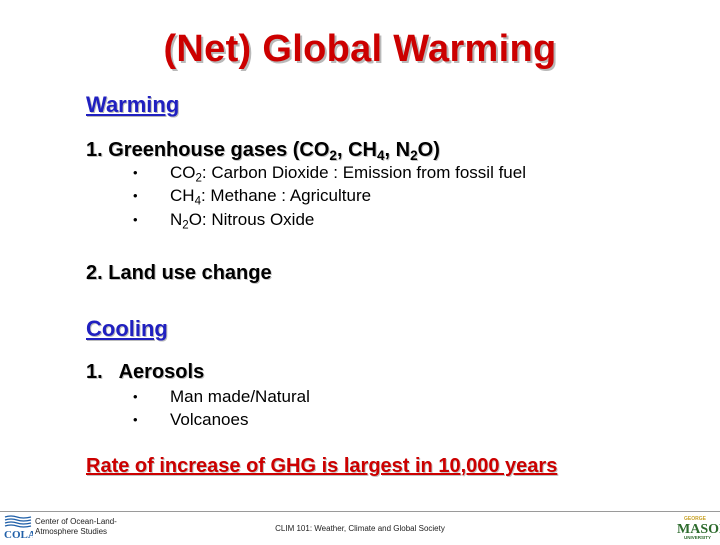  I want to click on slide-title: (Net) Global Warming, so click(360, 49).